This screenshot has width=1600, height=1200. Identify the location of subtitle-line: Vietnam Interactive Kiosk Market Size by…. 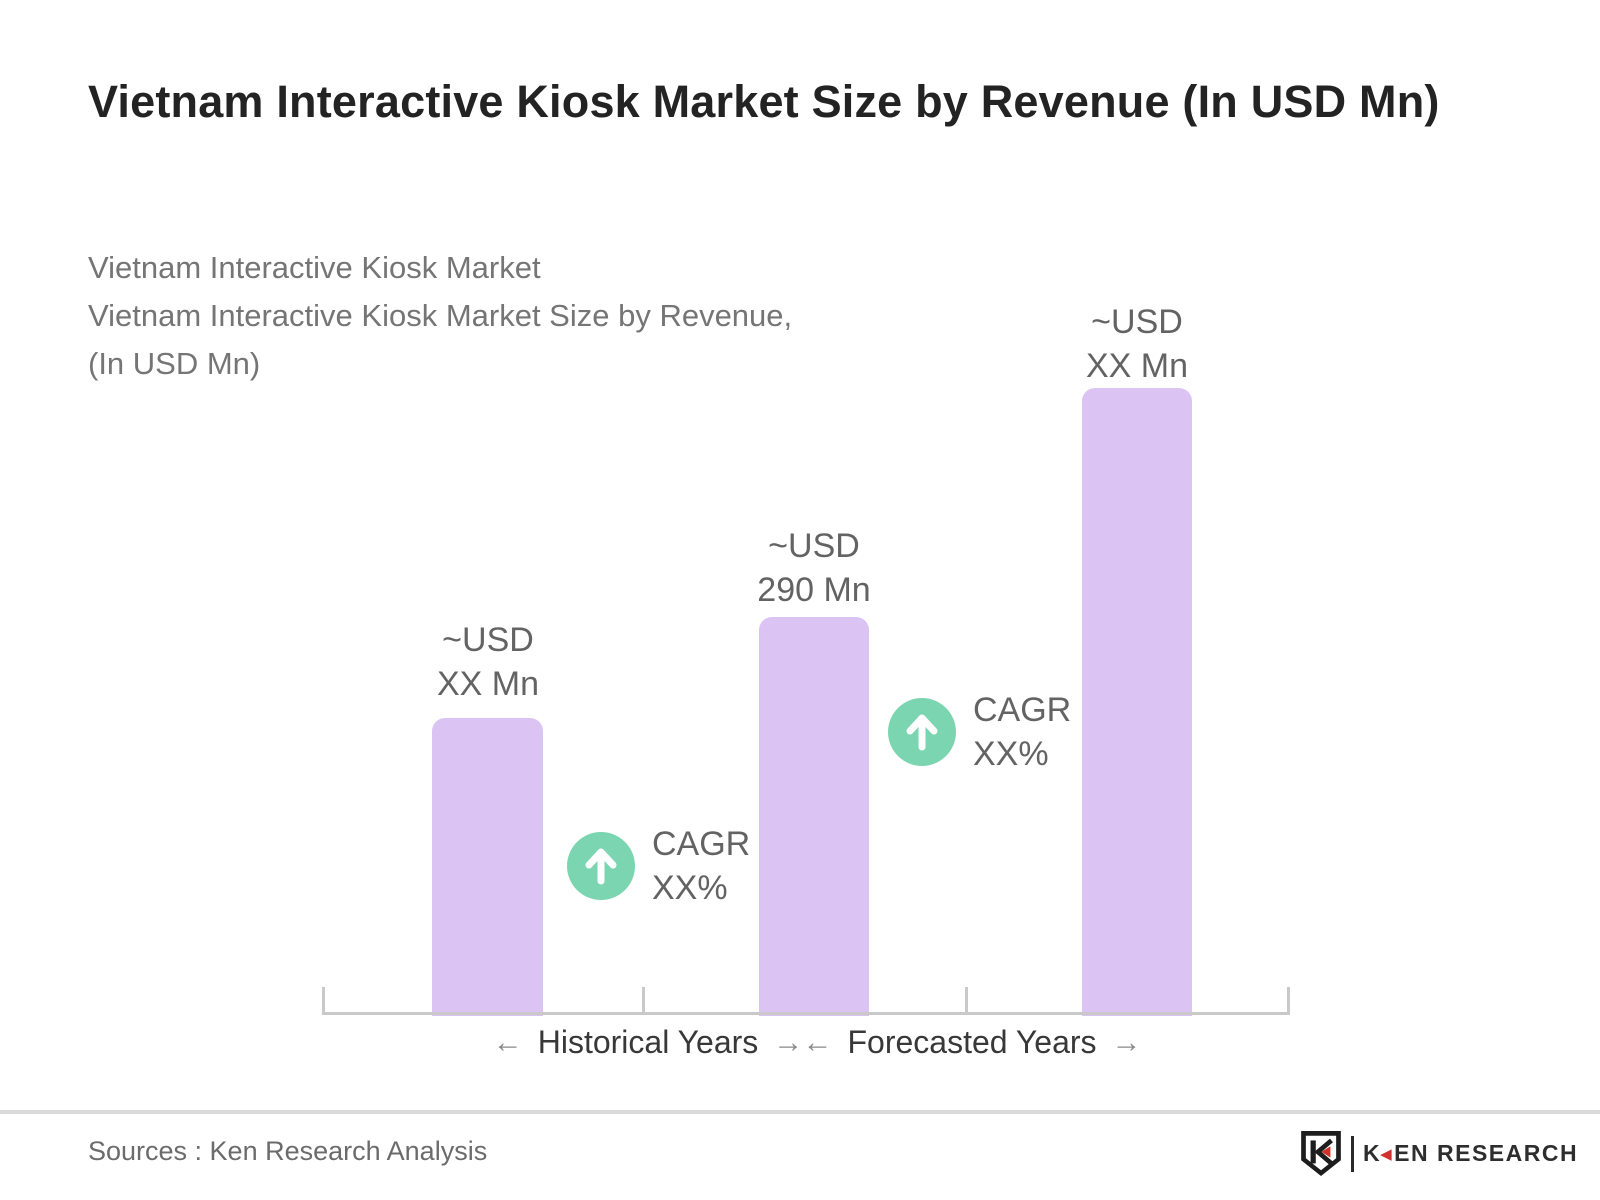
(440, 315).